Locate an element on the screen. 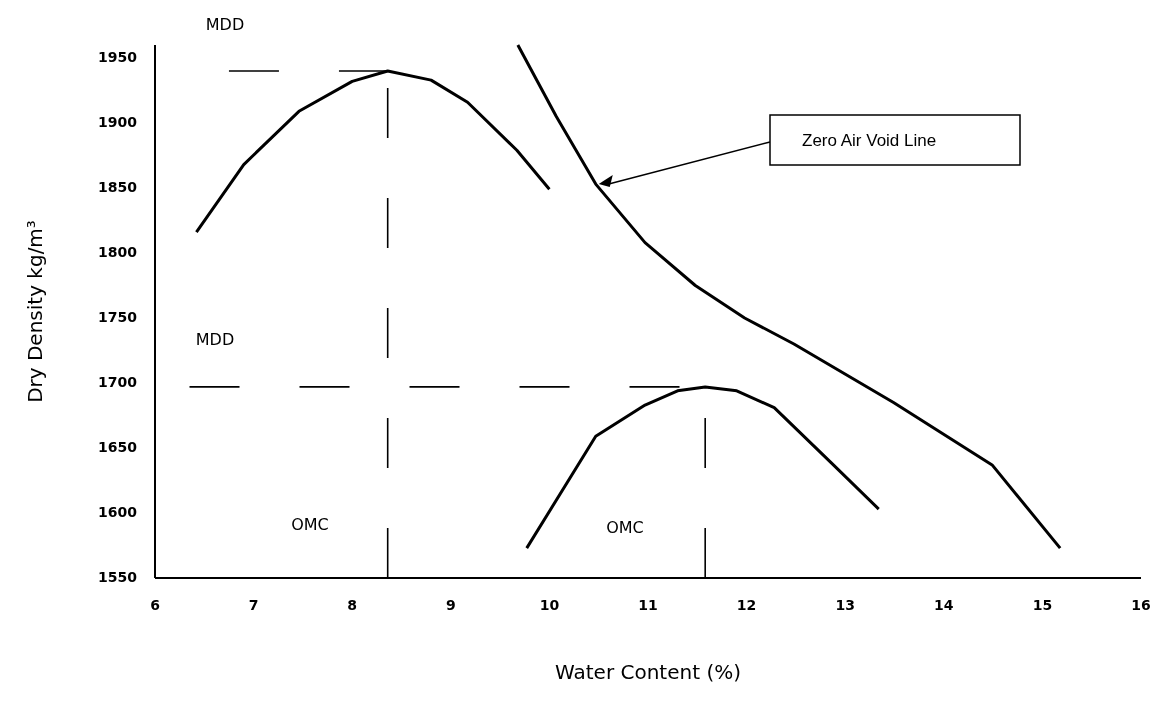 This screenshot has height=704, width=1157. annotation: Zero Air Void Line is located at coordinates (869, 140).